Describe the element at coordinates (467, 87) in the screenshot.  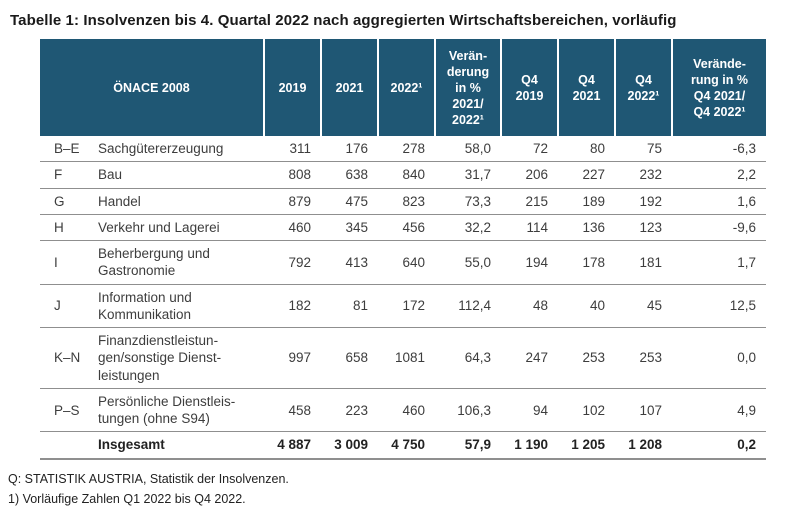
I see `header-cell-change-percent: Verän- derung in % 2021/ 2022¹` at that location.